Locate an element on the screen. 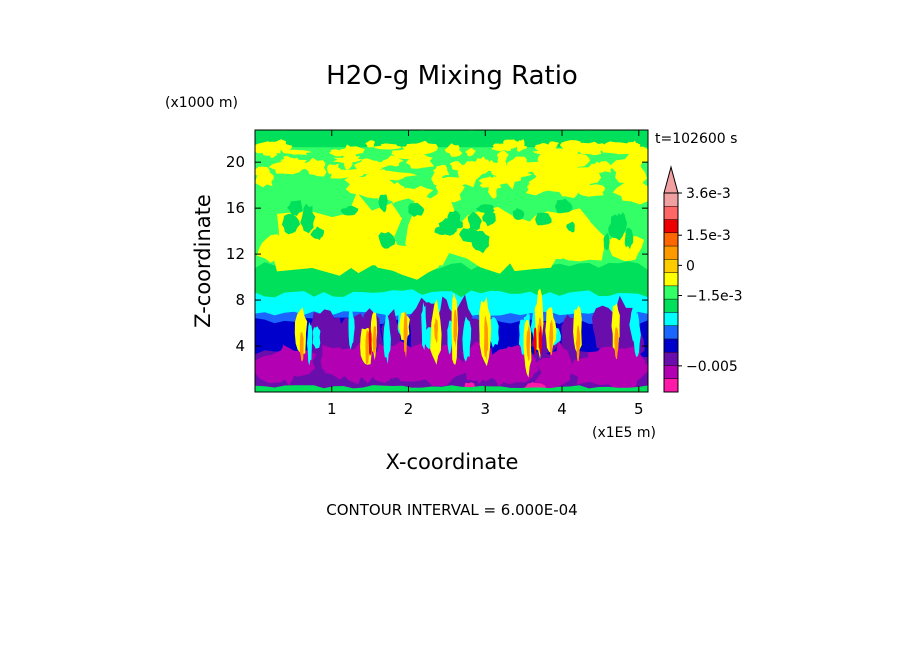 Image resolution: width=904 pixels, height=654 pixels. y-axis-label: Z-coordinate is located at coordinates (203, 261).